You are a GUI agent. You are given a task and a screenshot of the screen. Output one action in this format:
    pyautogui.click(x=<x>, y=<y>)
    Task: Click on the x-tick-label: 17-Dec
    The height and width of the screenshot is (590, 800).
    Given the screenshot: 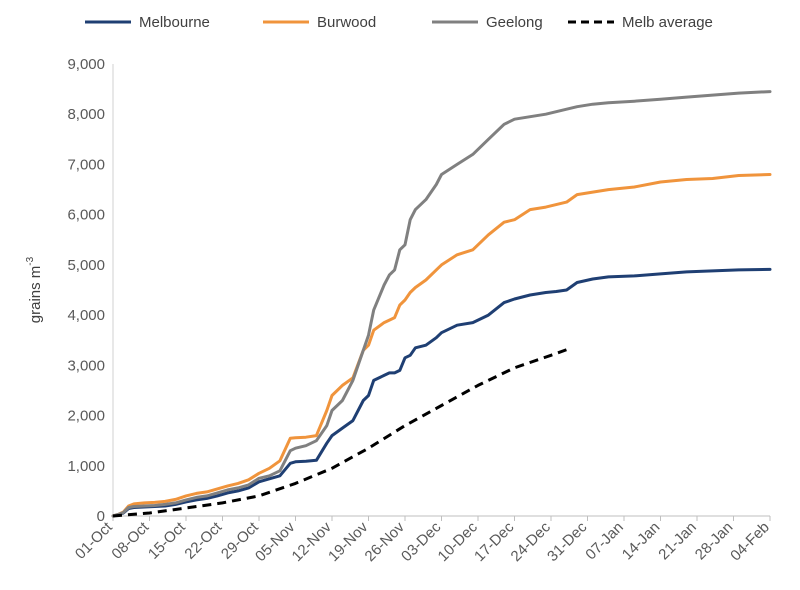 What is the action you would take?
    pyautogui.click(x=494, y=541)
    